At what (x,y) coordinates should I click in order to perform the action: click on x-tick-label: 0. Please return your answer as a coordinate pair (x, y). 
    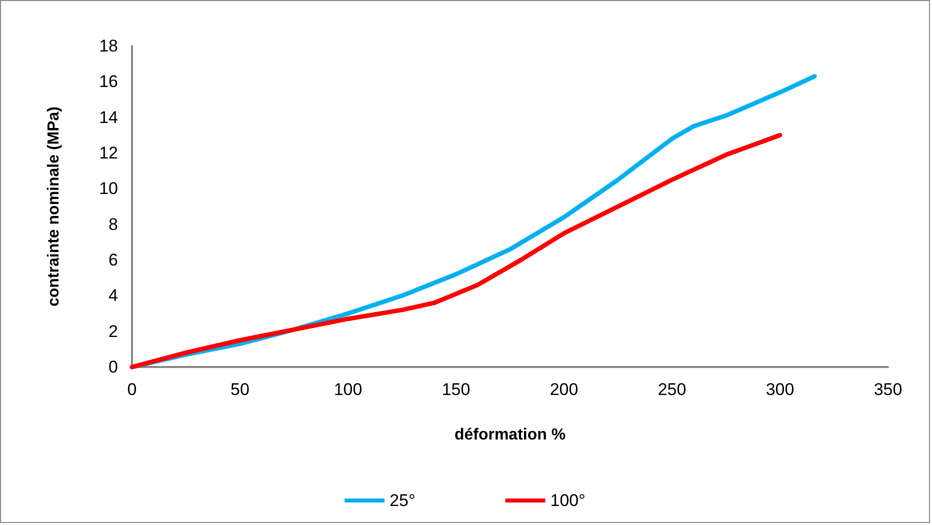
    Looking at the image, I should click on (132, 389).